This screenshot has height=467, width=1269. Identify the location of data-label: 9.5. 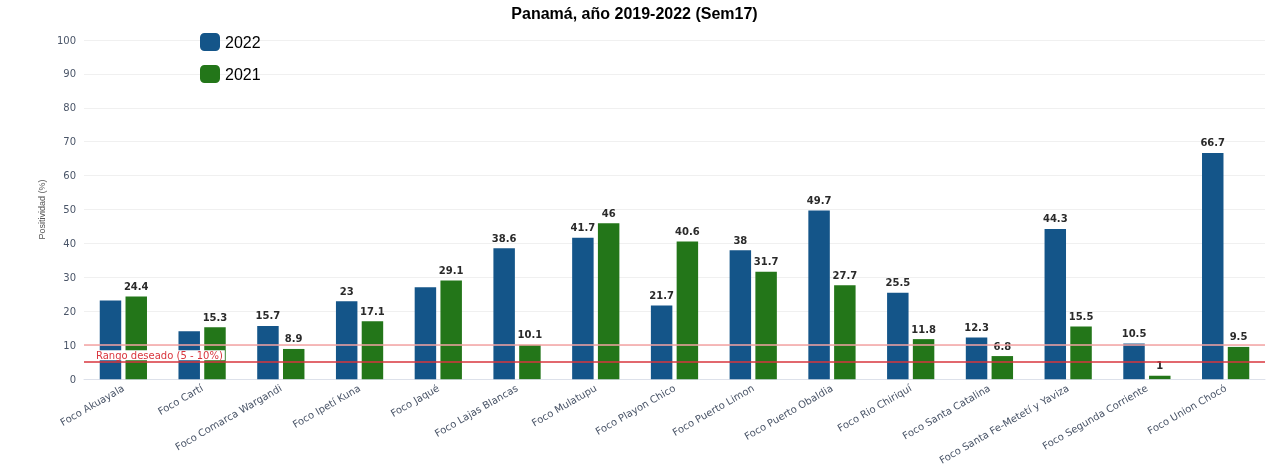
(1238, 337).